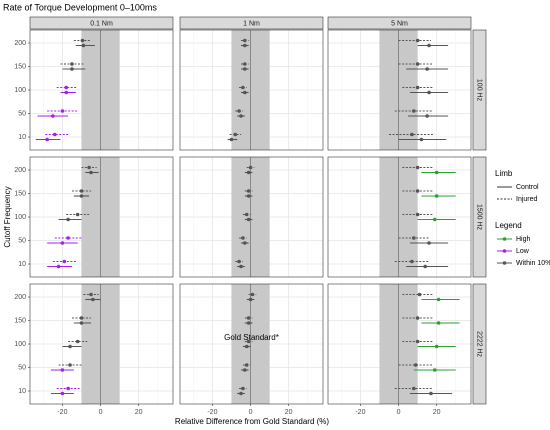  I want to click on legend-label: Within 10%, so click(533, 263).